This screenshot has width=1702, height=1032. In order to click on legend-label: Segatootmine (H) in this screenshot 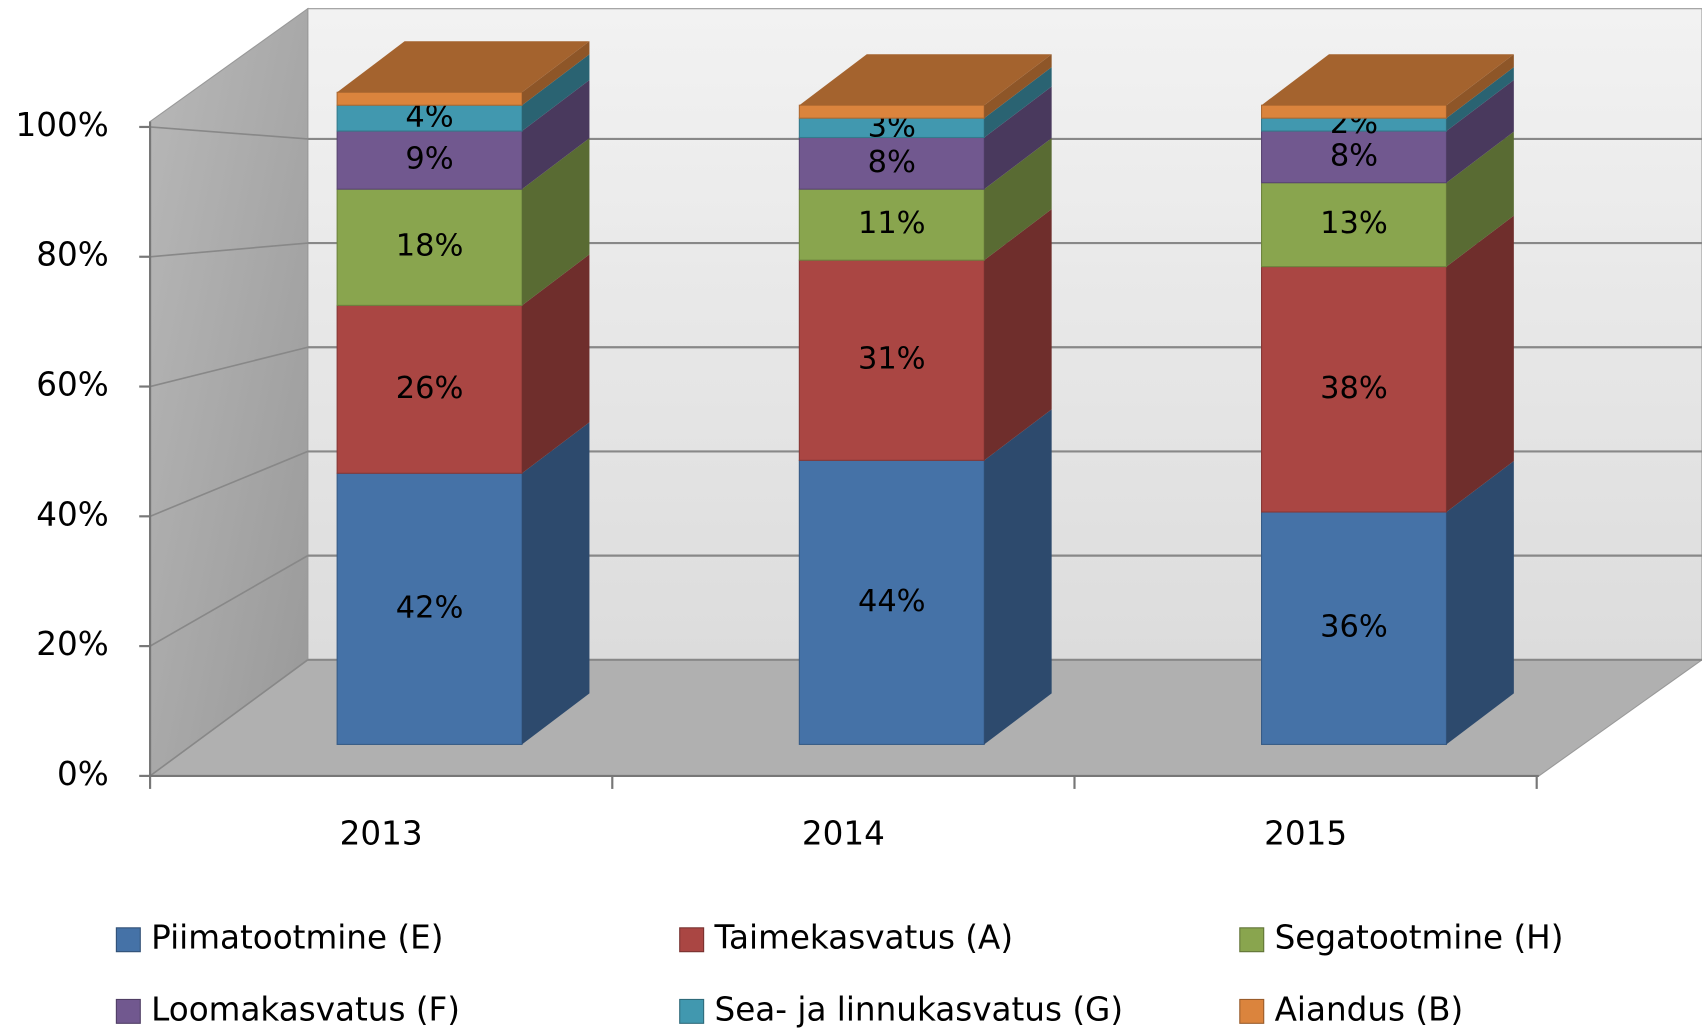, I will do `click(1419, 938)`.